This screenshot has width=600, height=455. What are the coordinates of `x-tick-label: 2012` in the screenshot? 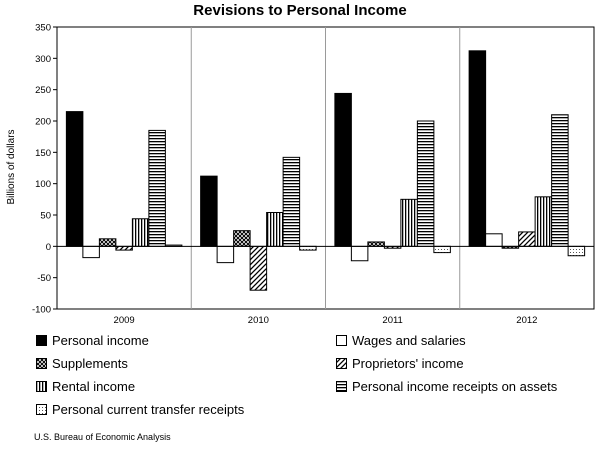 It's located at (526, 320).